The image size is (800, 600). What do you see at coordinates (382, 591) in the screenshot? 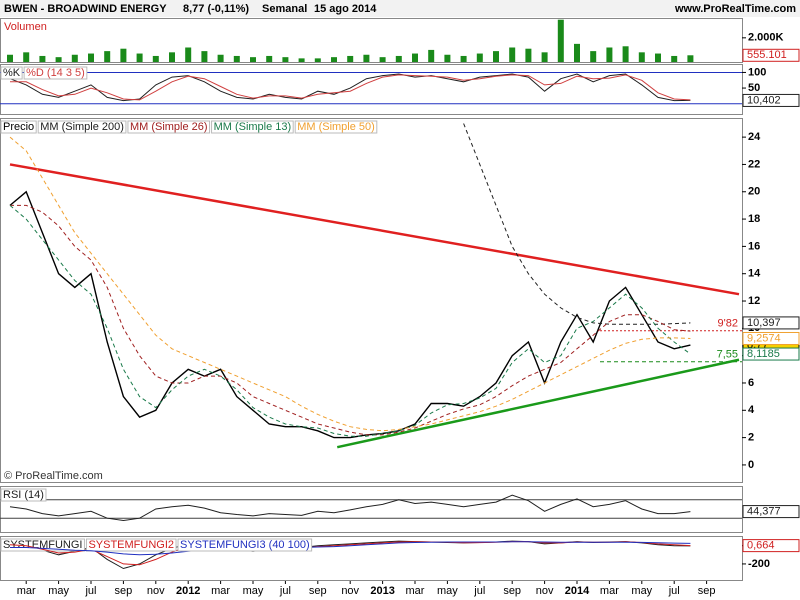
I see `x-tick-label: 2013` at bounding box center [382, 591].